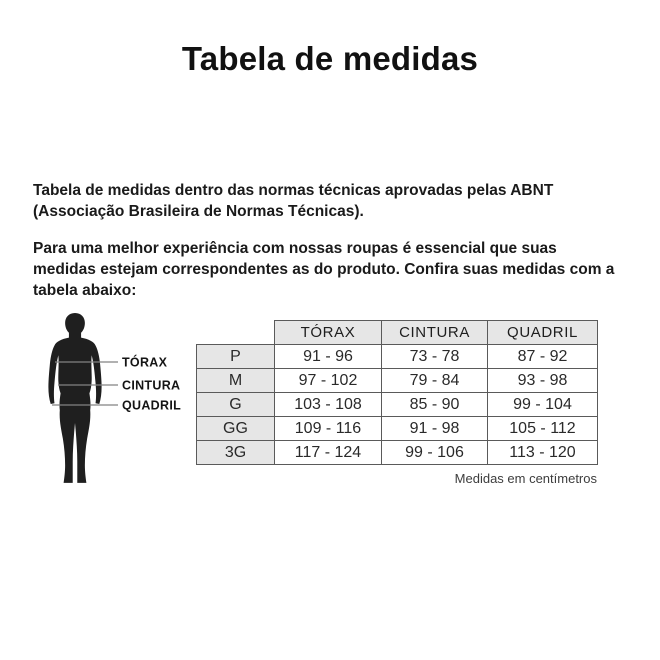 Image resolution: width=660 pixels, height=660 pixels. Describe the element at coordinates (542, 332) in the screenshot. I see `column-header-quadril: QUADRIL` at that location.